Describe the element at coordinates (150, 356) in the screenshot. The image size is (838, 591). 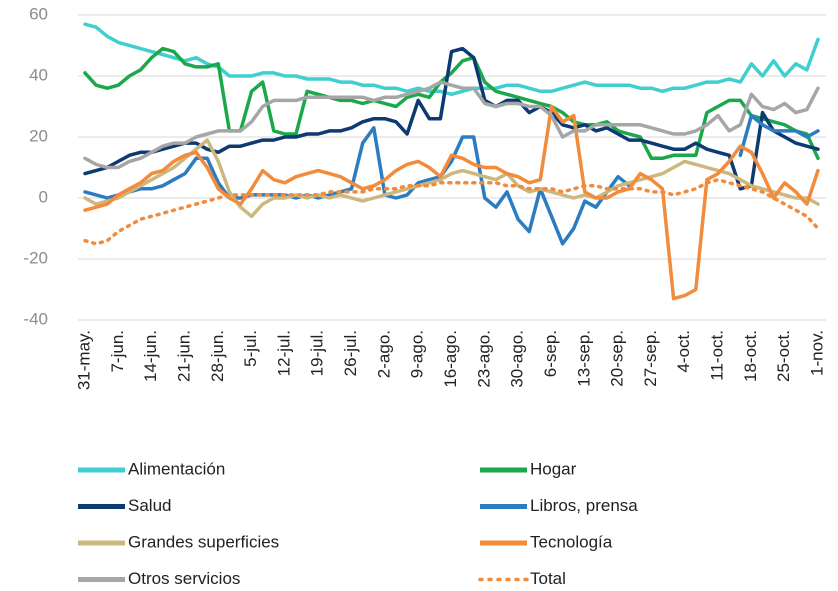
I see `x-tick-label: 14-jun.` at that location.